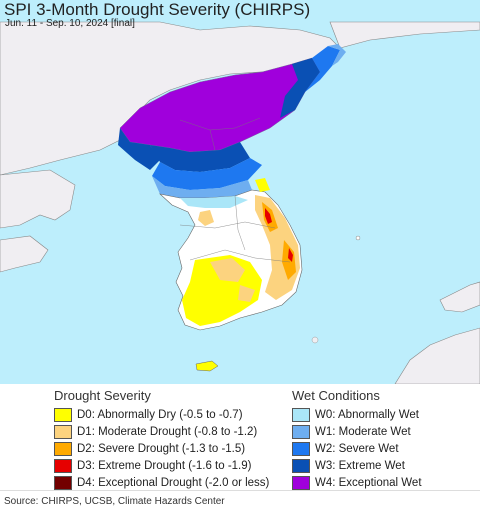 This screenshot has height=510, width=480. I want to click on admin-boundaries, so click(235, 190).